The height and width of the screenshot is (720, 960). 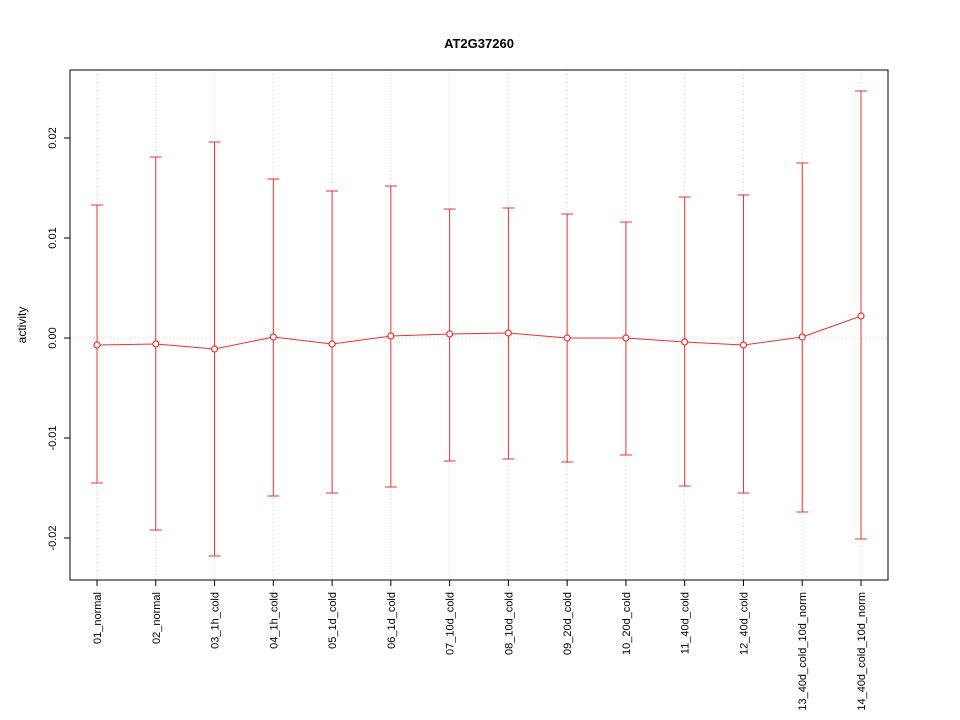 What do you see at coordinates (53, 337) in the screenshot?
I see `y-tick-label: 0.00` at bounding box center [53, 337].